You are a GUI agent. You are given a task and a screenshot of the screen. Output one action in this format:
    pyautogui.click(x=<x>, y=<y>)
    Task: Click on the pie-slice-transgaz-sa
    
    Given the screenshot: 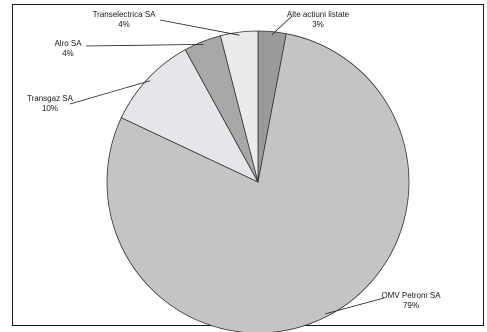 What is the action you would take?
    pyautogui.click(x=189, y=116)
    